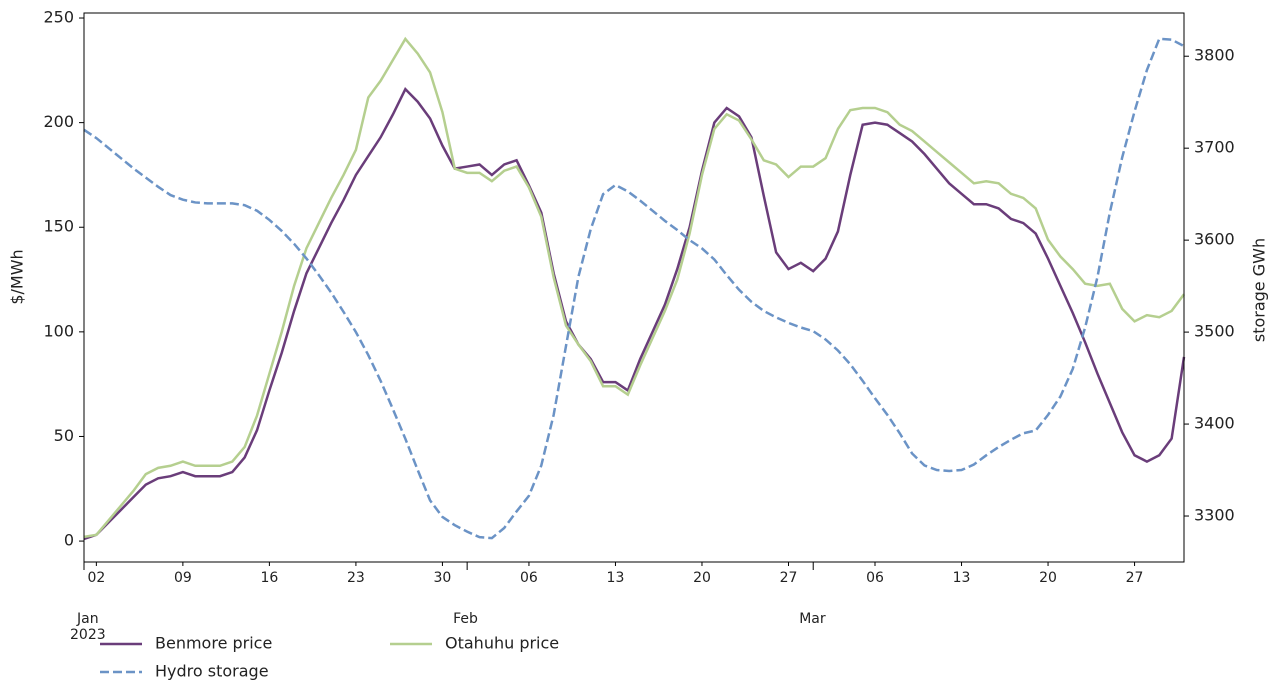 This screenshot has width=1279, height=687. Describe the element at coordinates (58, 121) in the screenshot. I see `y-tick-label: 200` at that location.